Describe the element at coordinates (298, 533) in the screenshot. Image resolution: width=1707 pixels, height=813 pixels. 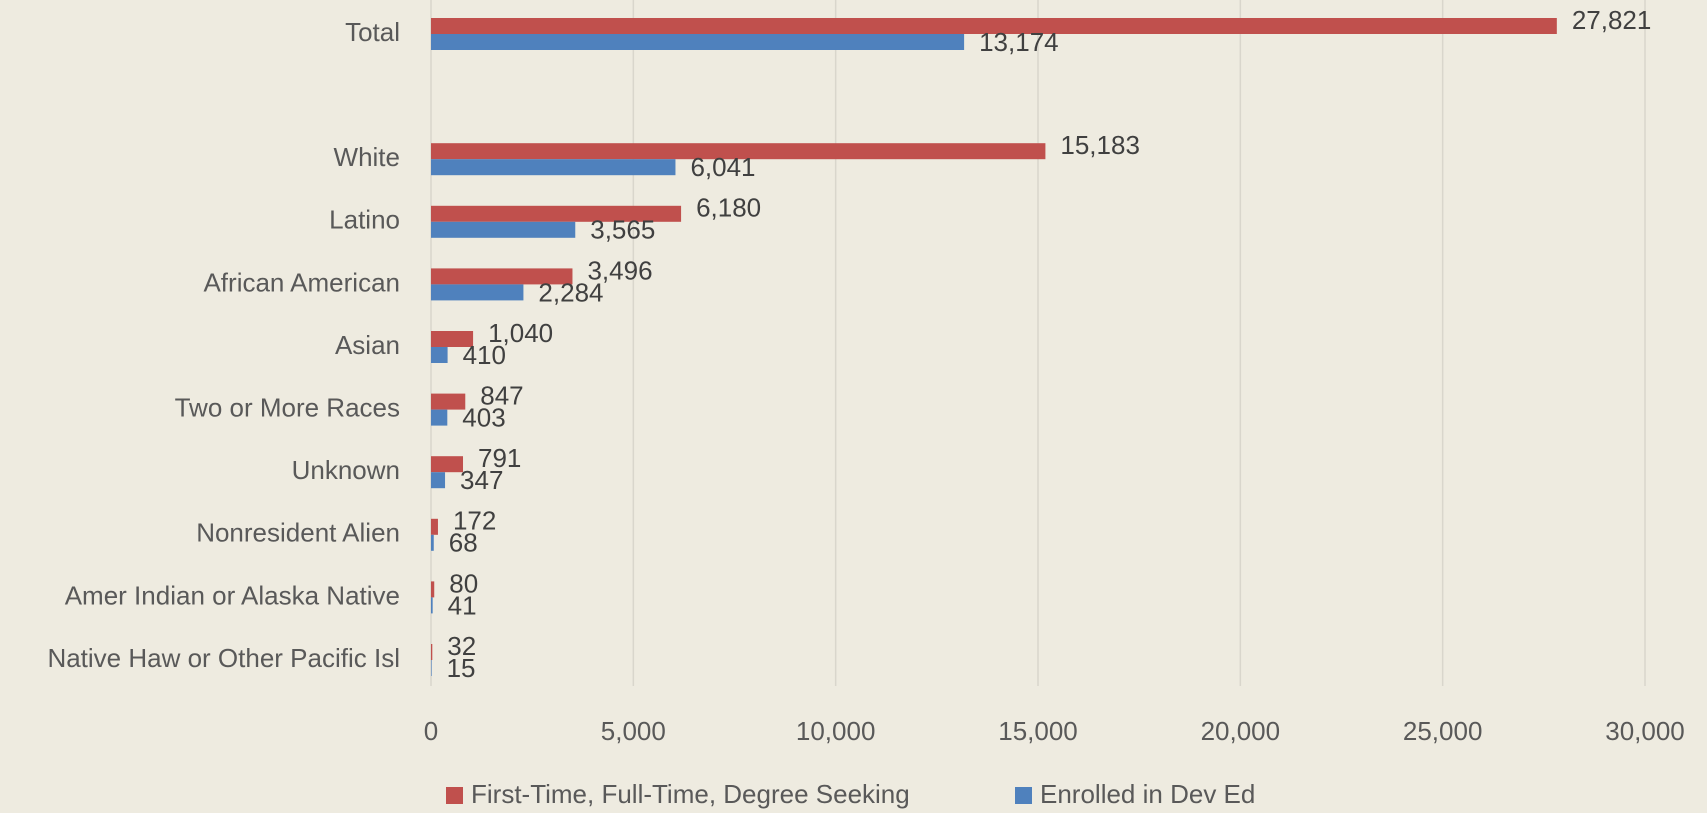
I see `y-tick-label: Nonresident Alien` at that location.